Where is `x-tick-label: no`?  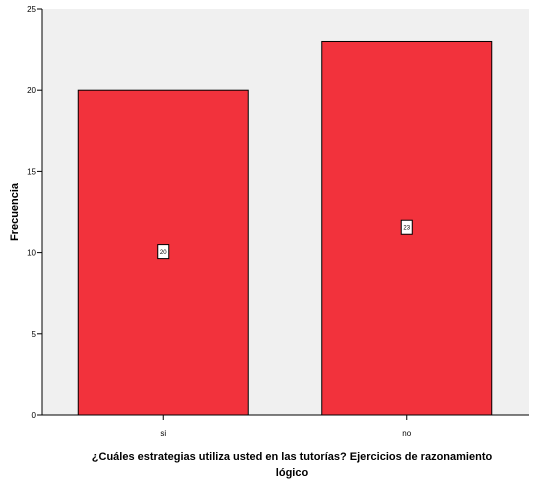
x-tick-label: no is located at coordinates (406, 433).